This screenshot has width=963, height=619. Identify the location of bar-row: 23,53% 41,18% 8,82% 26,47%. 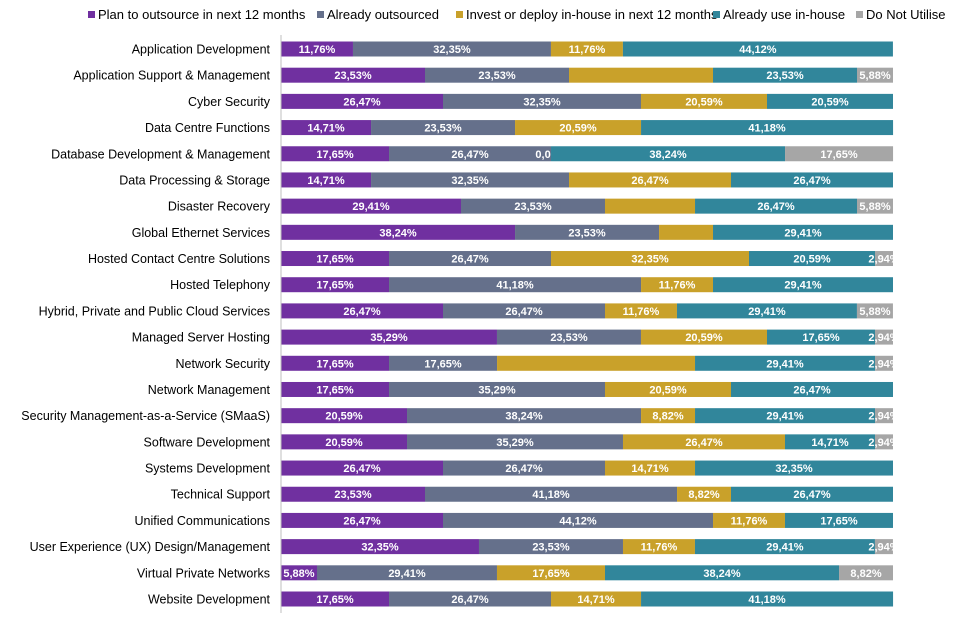
(587, 494).